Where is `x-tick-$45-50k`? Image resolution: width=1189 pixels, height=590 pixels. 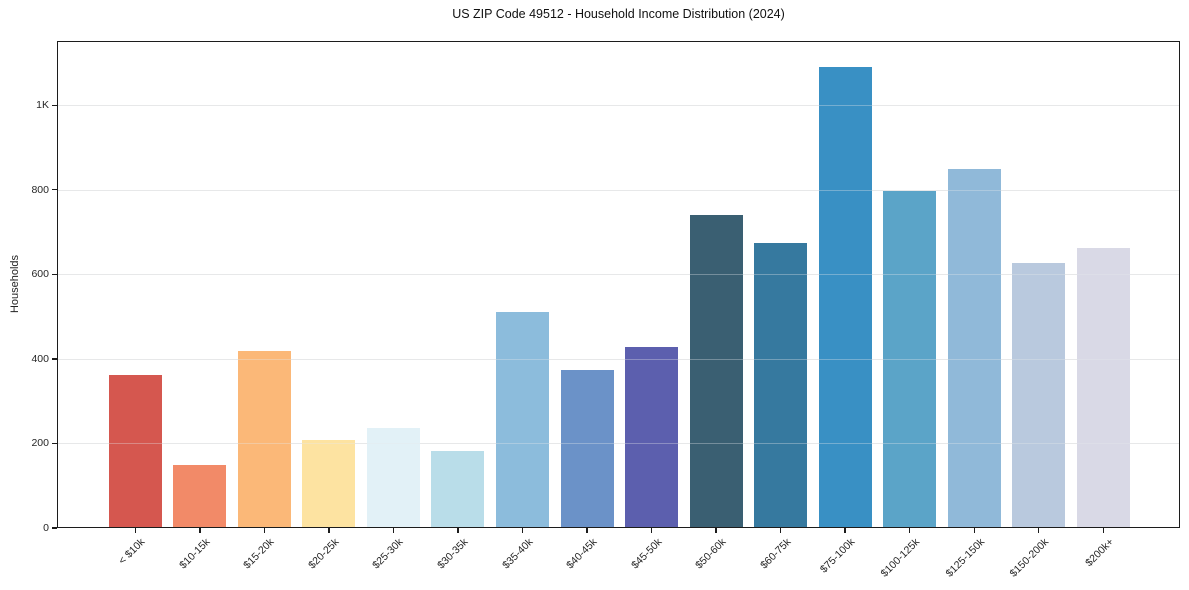 x-tick-$45-50k is located at coordinates (651, 530).